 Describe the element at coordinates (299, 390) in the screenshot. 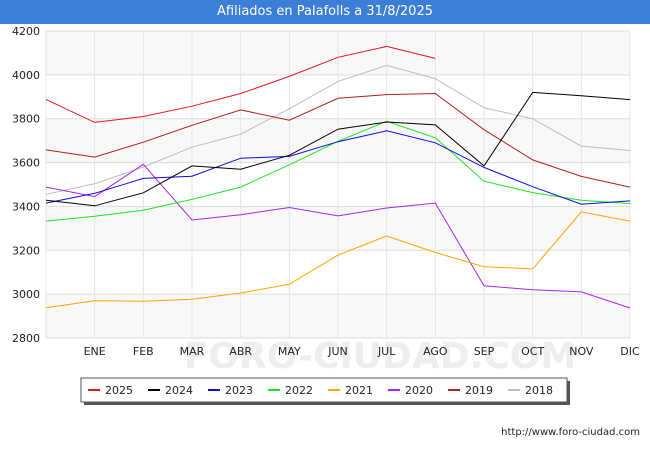

I see `legend-label-2022: 2022` at that location.